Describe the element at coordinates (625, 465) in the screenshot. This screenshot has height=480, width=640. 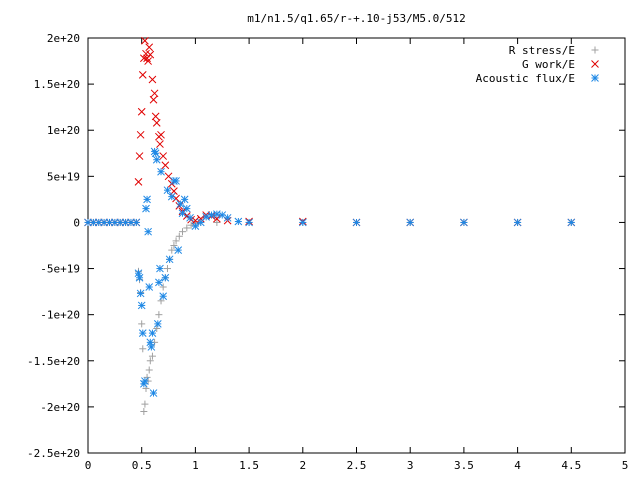
I see `x-tick-label: 5` at that location.